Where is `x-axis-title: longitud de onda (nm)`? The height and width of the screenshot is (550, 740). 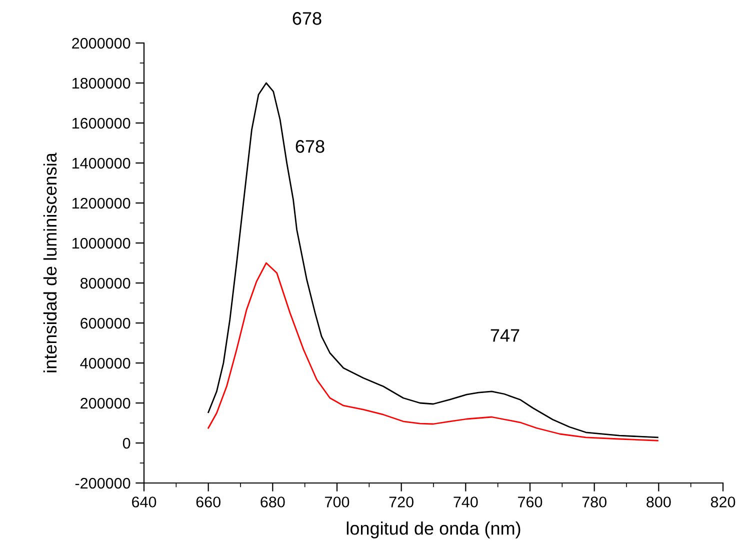 x-axis-title: longitud de onda (nm) is located at coordinates (433, 530).